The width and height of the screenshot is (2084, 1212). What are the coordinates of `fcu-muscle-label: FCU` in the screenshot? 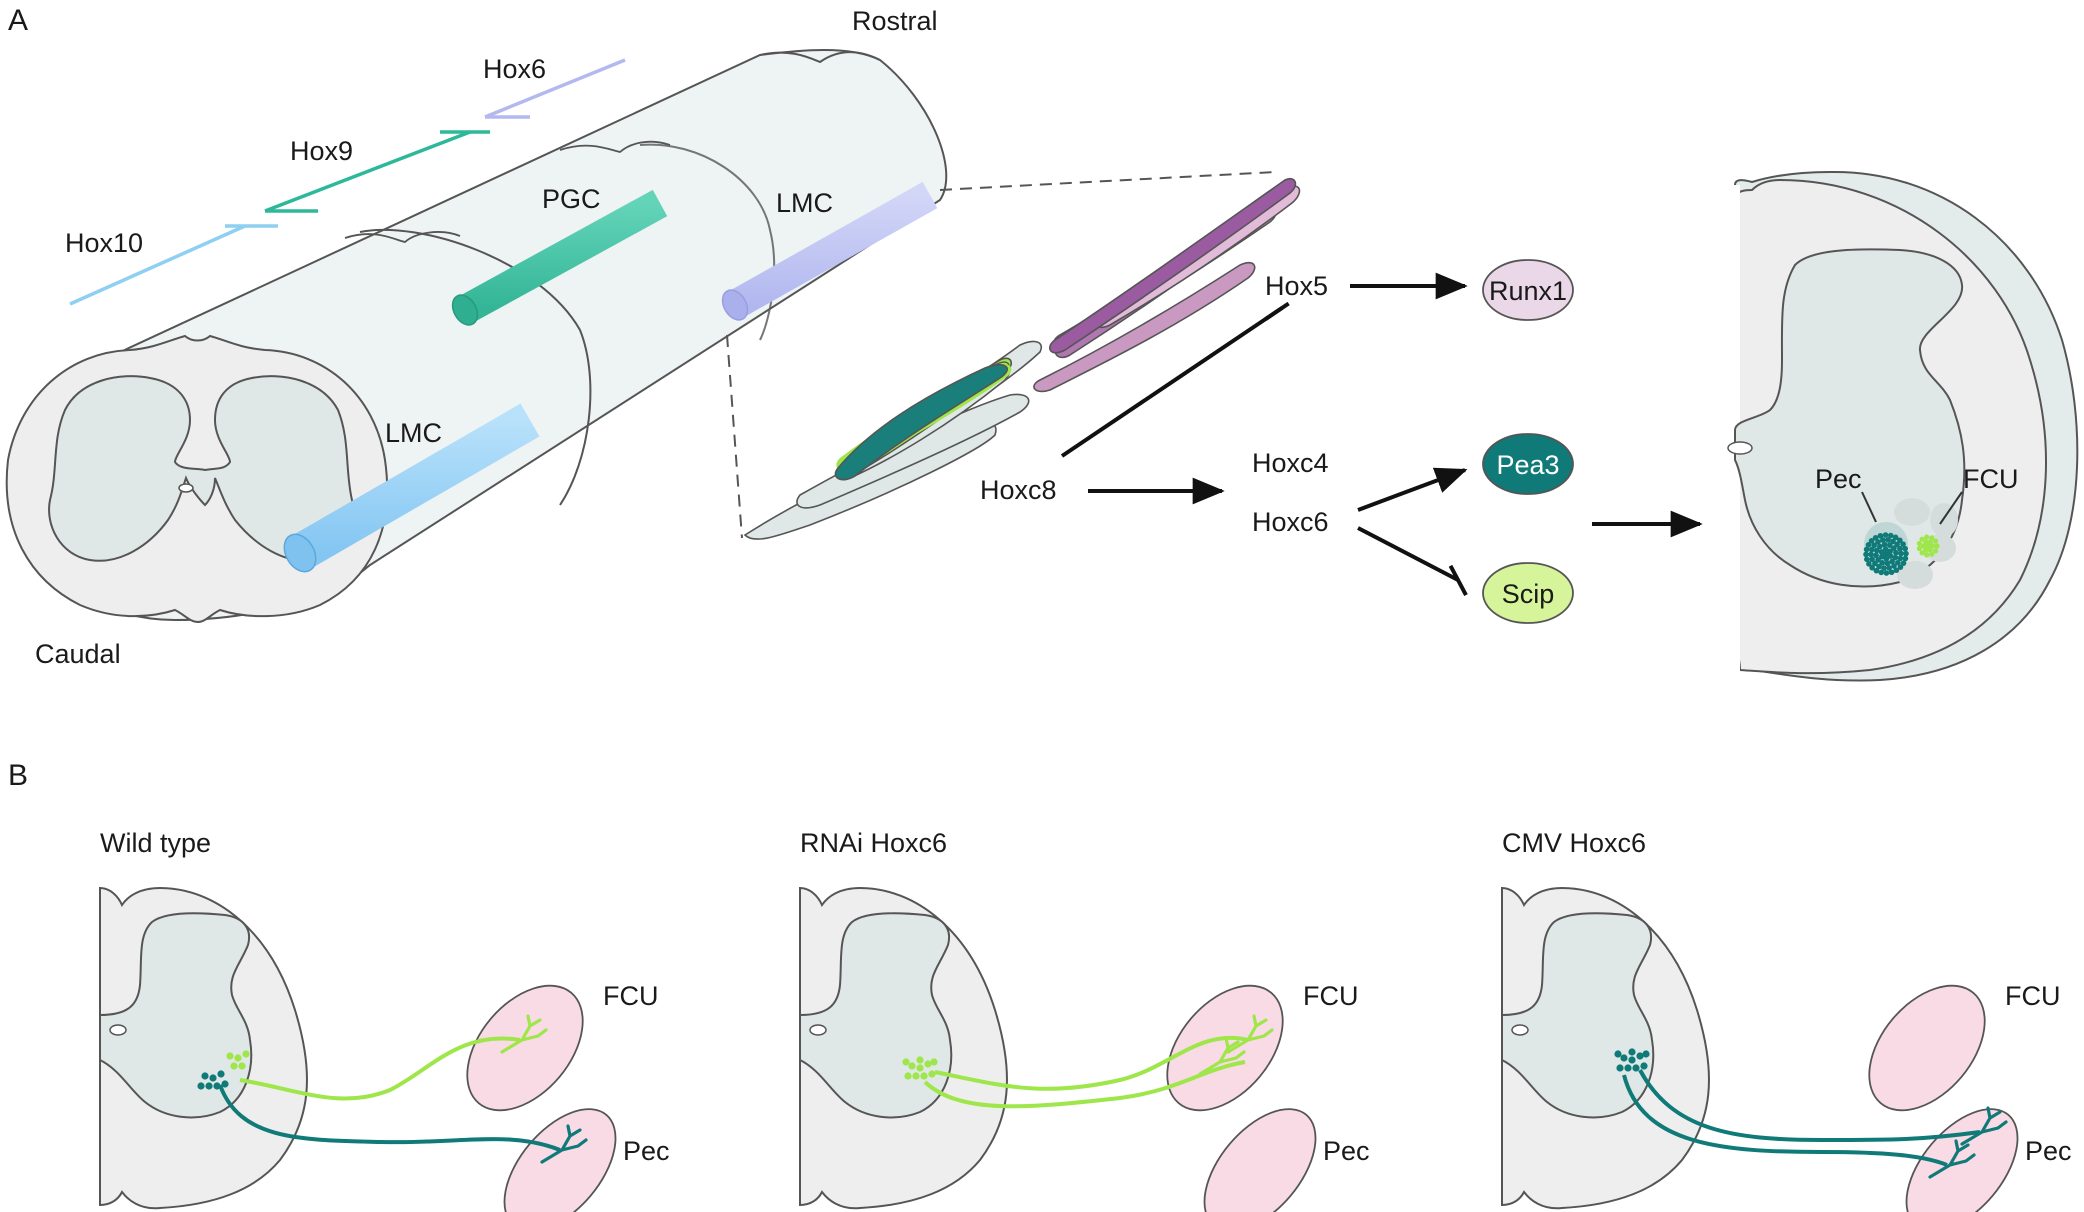 It's located at (1331, 996).